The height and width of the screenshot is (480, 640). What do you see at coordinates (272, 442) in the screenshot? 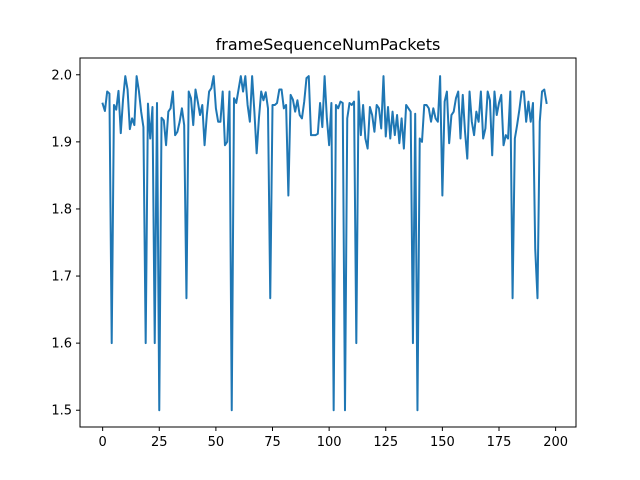
I see `x-tick-label: 75` at bounding box center [272, 442].